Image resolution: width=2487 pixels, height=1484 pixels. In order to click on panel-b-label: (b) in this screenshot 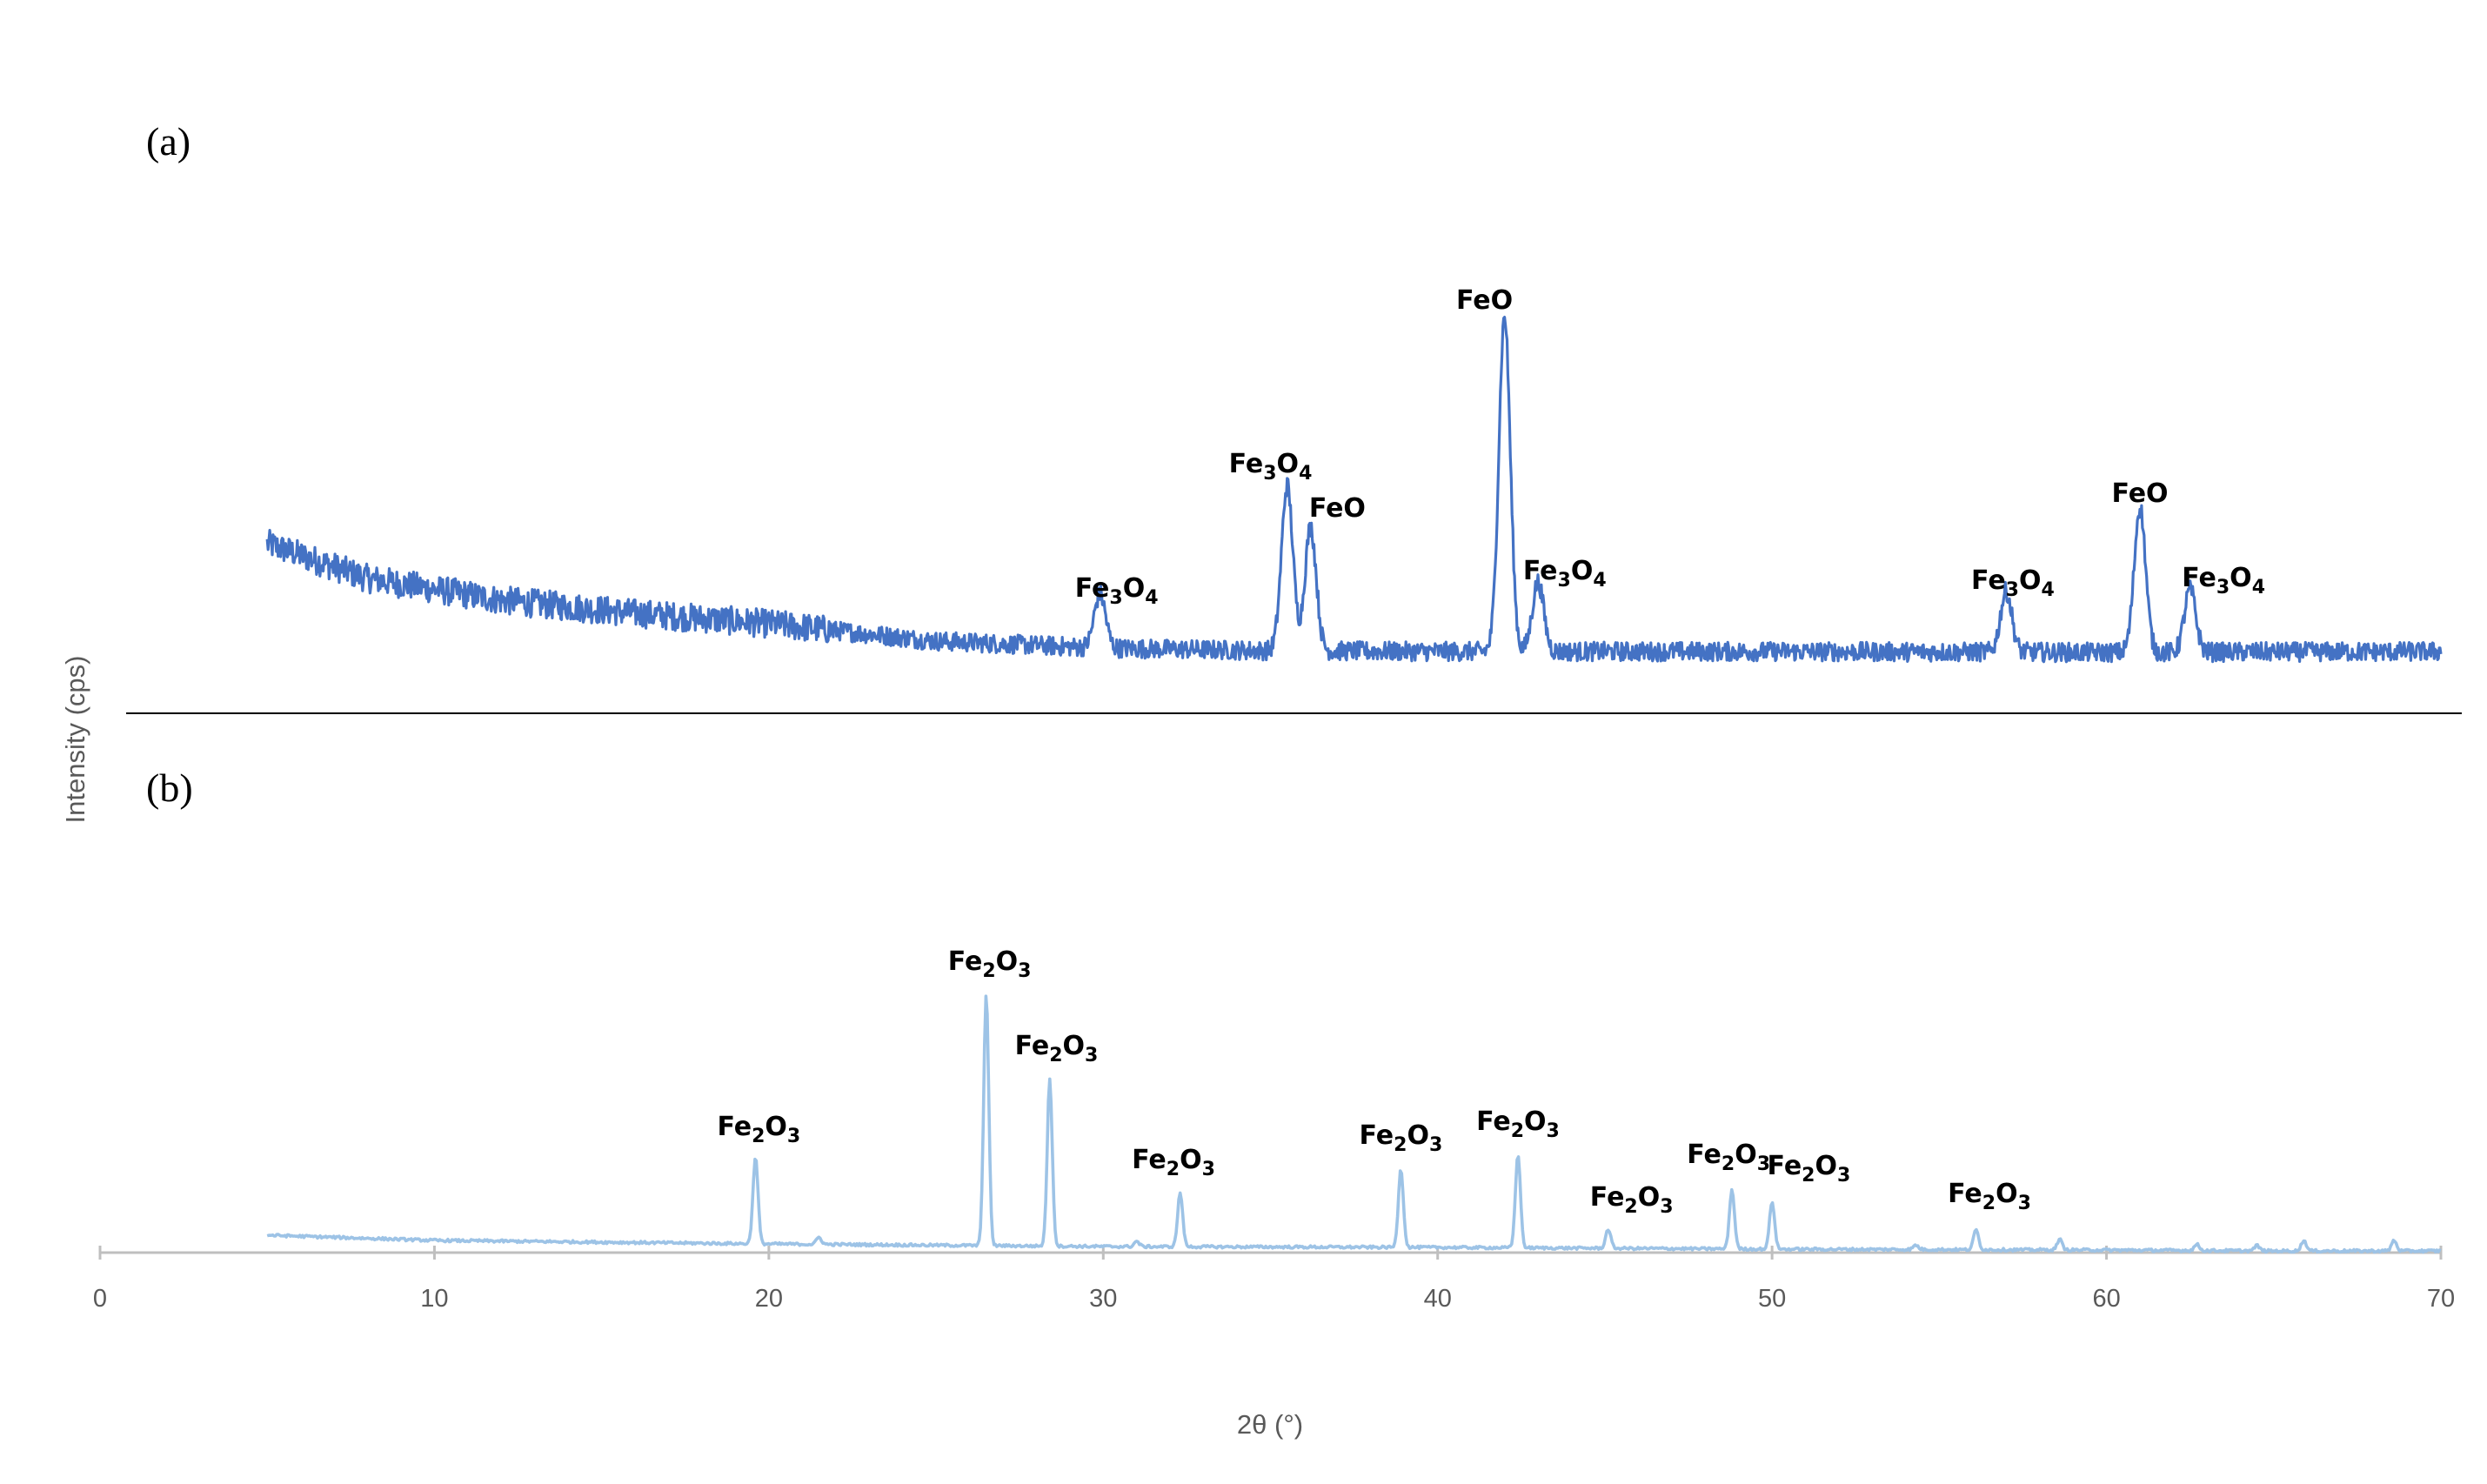, I will do `click(169, 788)`.